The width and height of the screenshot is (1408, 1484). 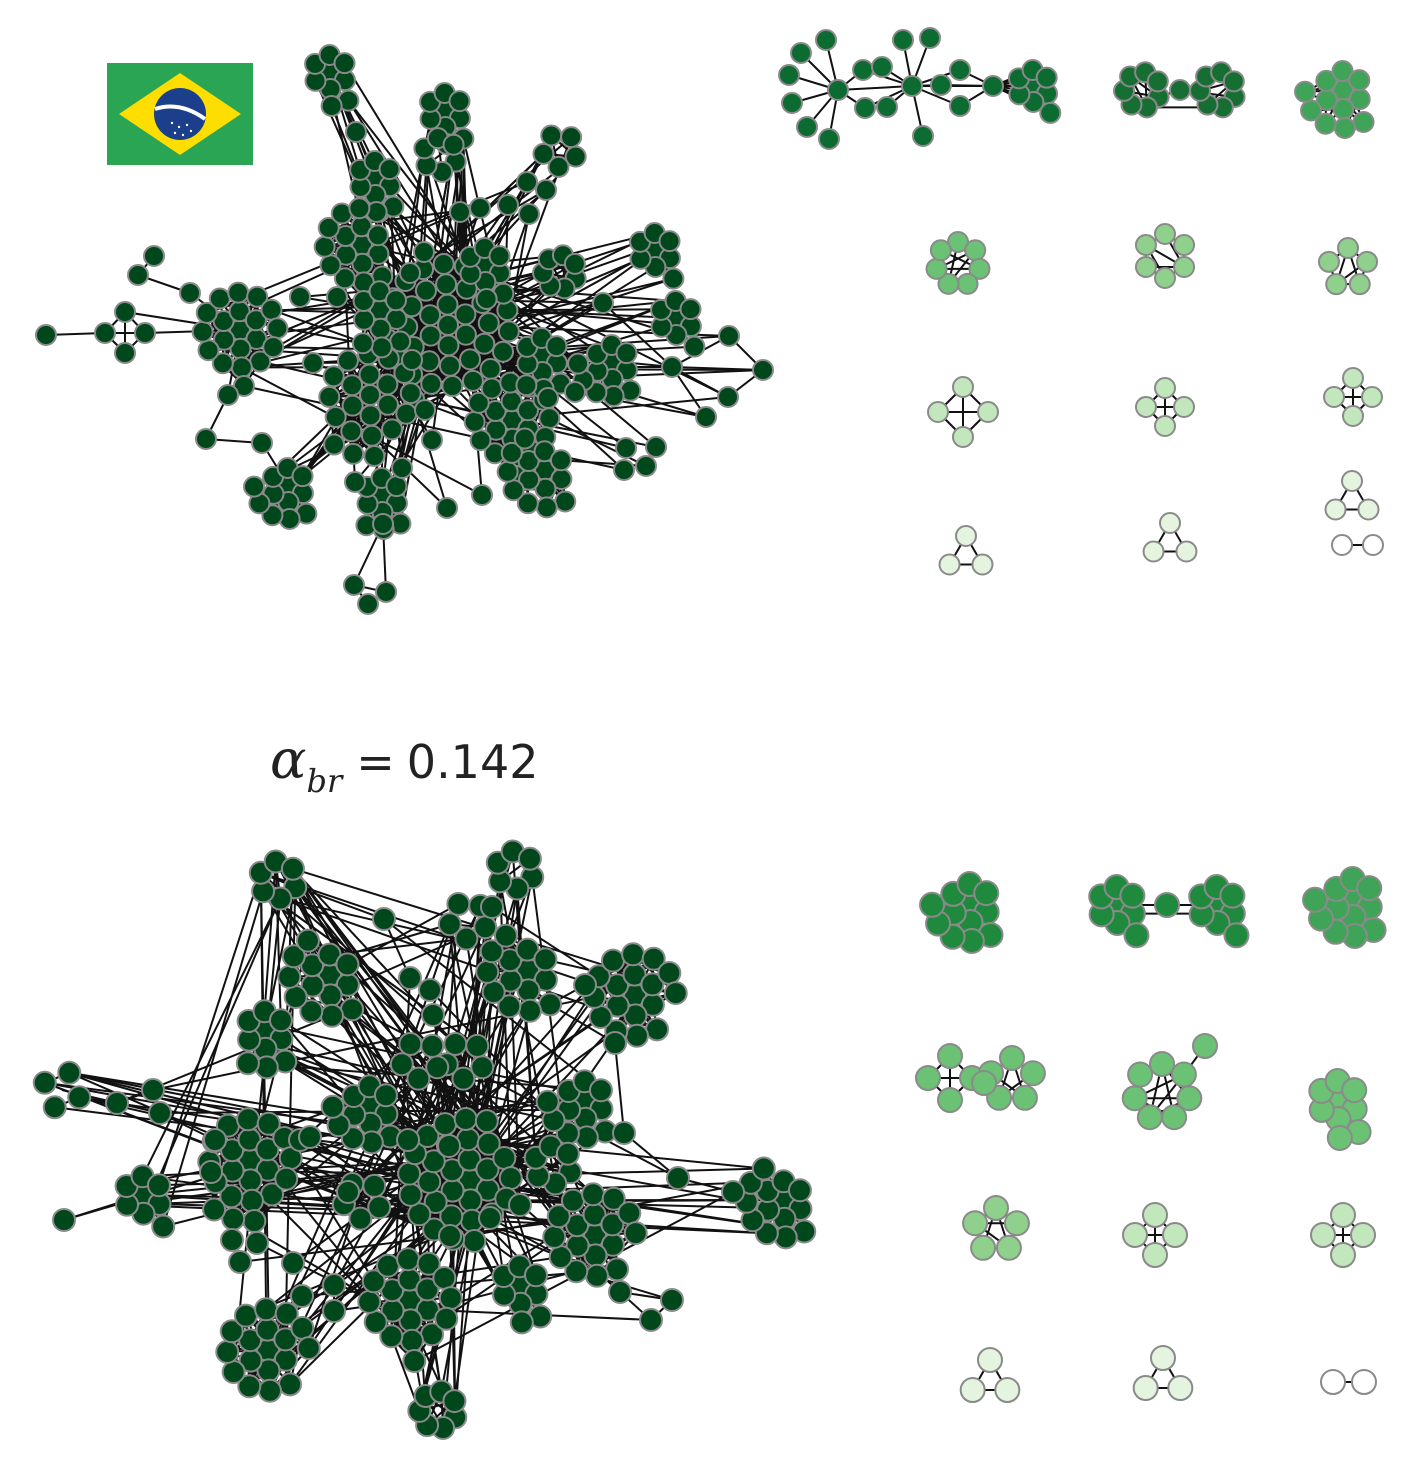 I want to click on alpha-value: 0.142, so click(x=472, y=762).